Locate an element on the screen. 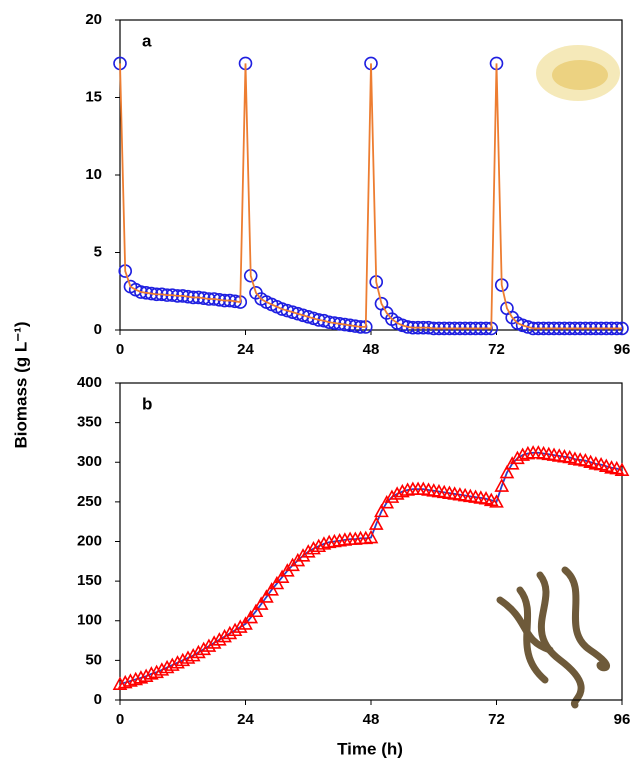  y-tick-label: 350 is located at coordinates (89, 422).